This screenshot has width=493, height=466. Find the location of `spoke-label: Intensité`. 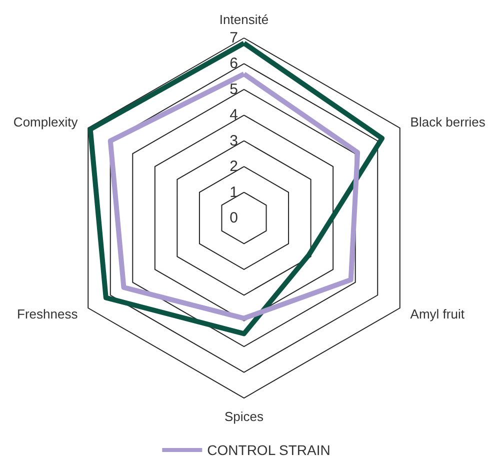

spoke-label: Intensité is located at coordinates (244, 19).